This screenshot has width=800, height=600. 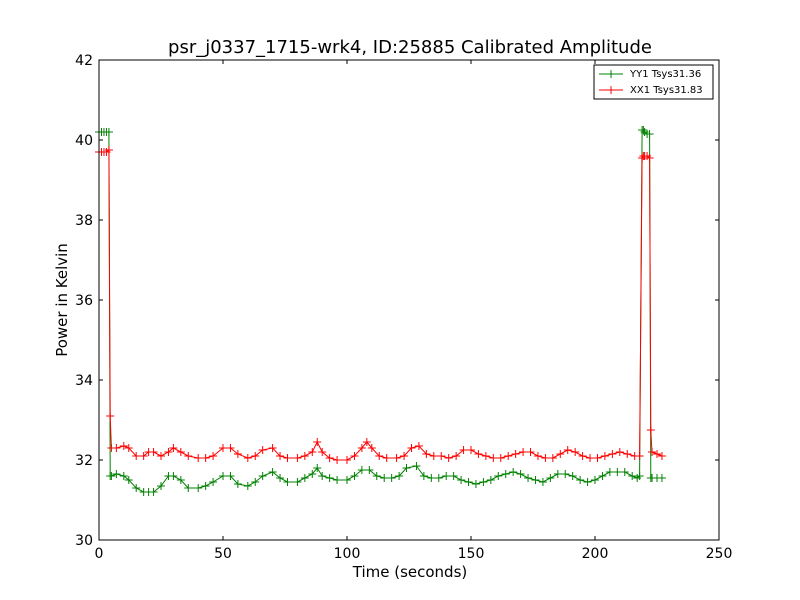 I want to click on legend-marker-yy1: +, so click(x=611, y=74).